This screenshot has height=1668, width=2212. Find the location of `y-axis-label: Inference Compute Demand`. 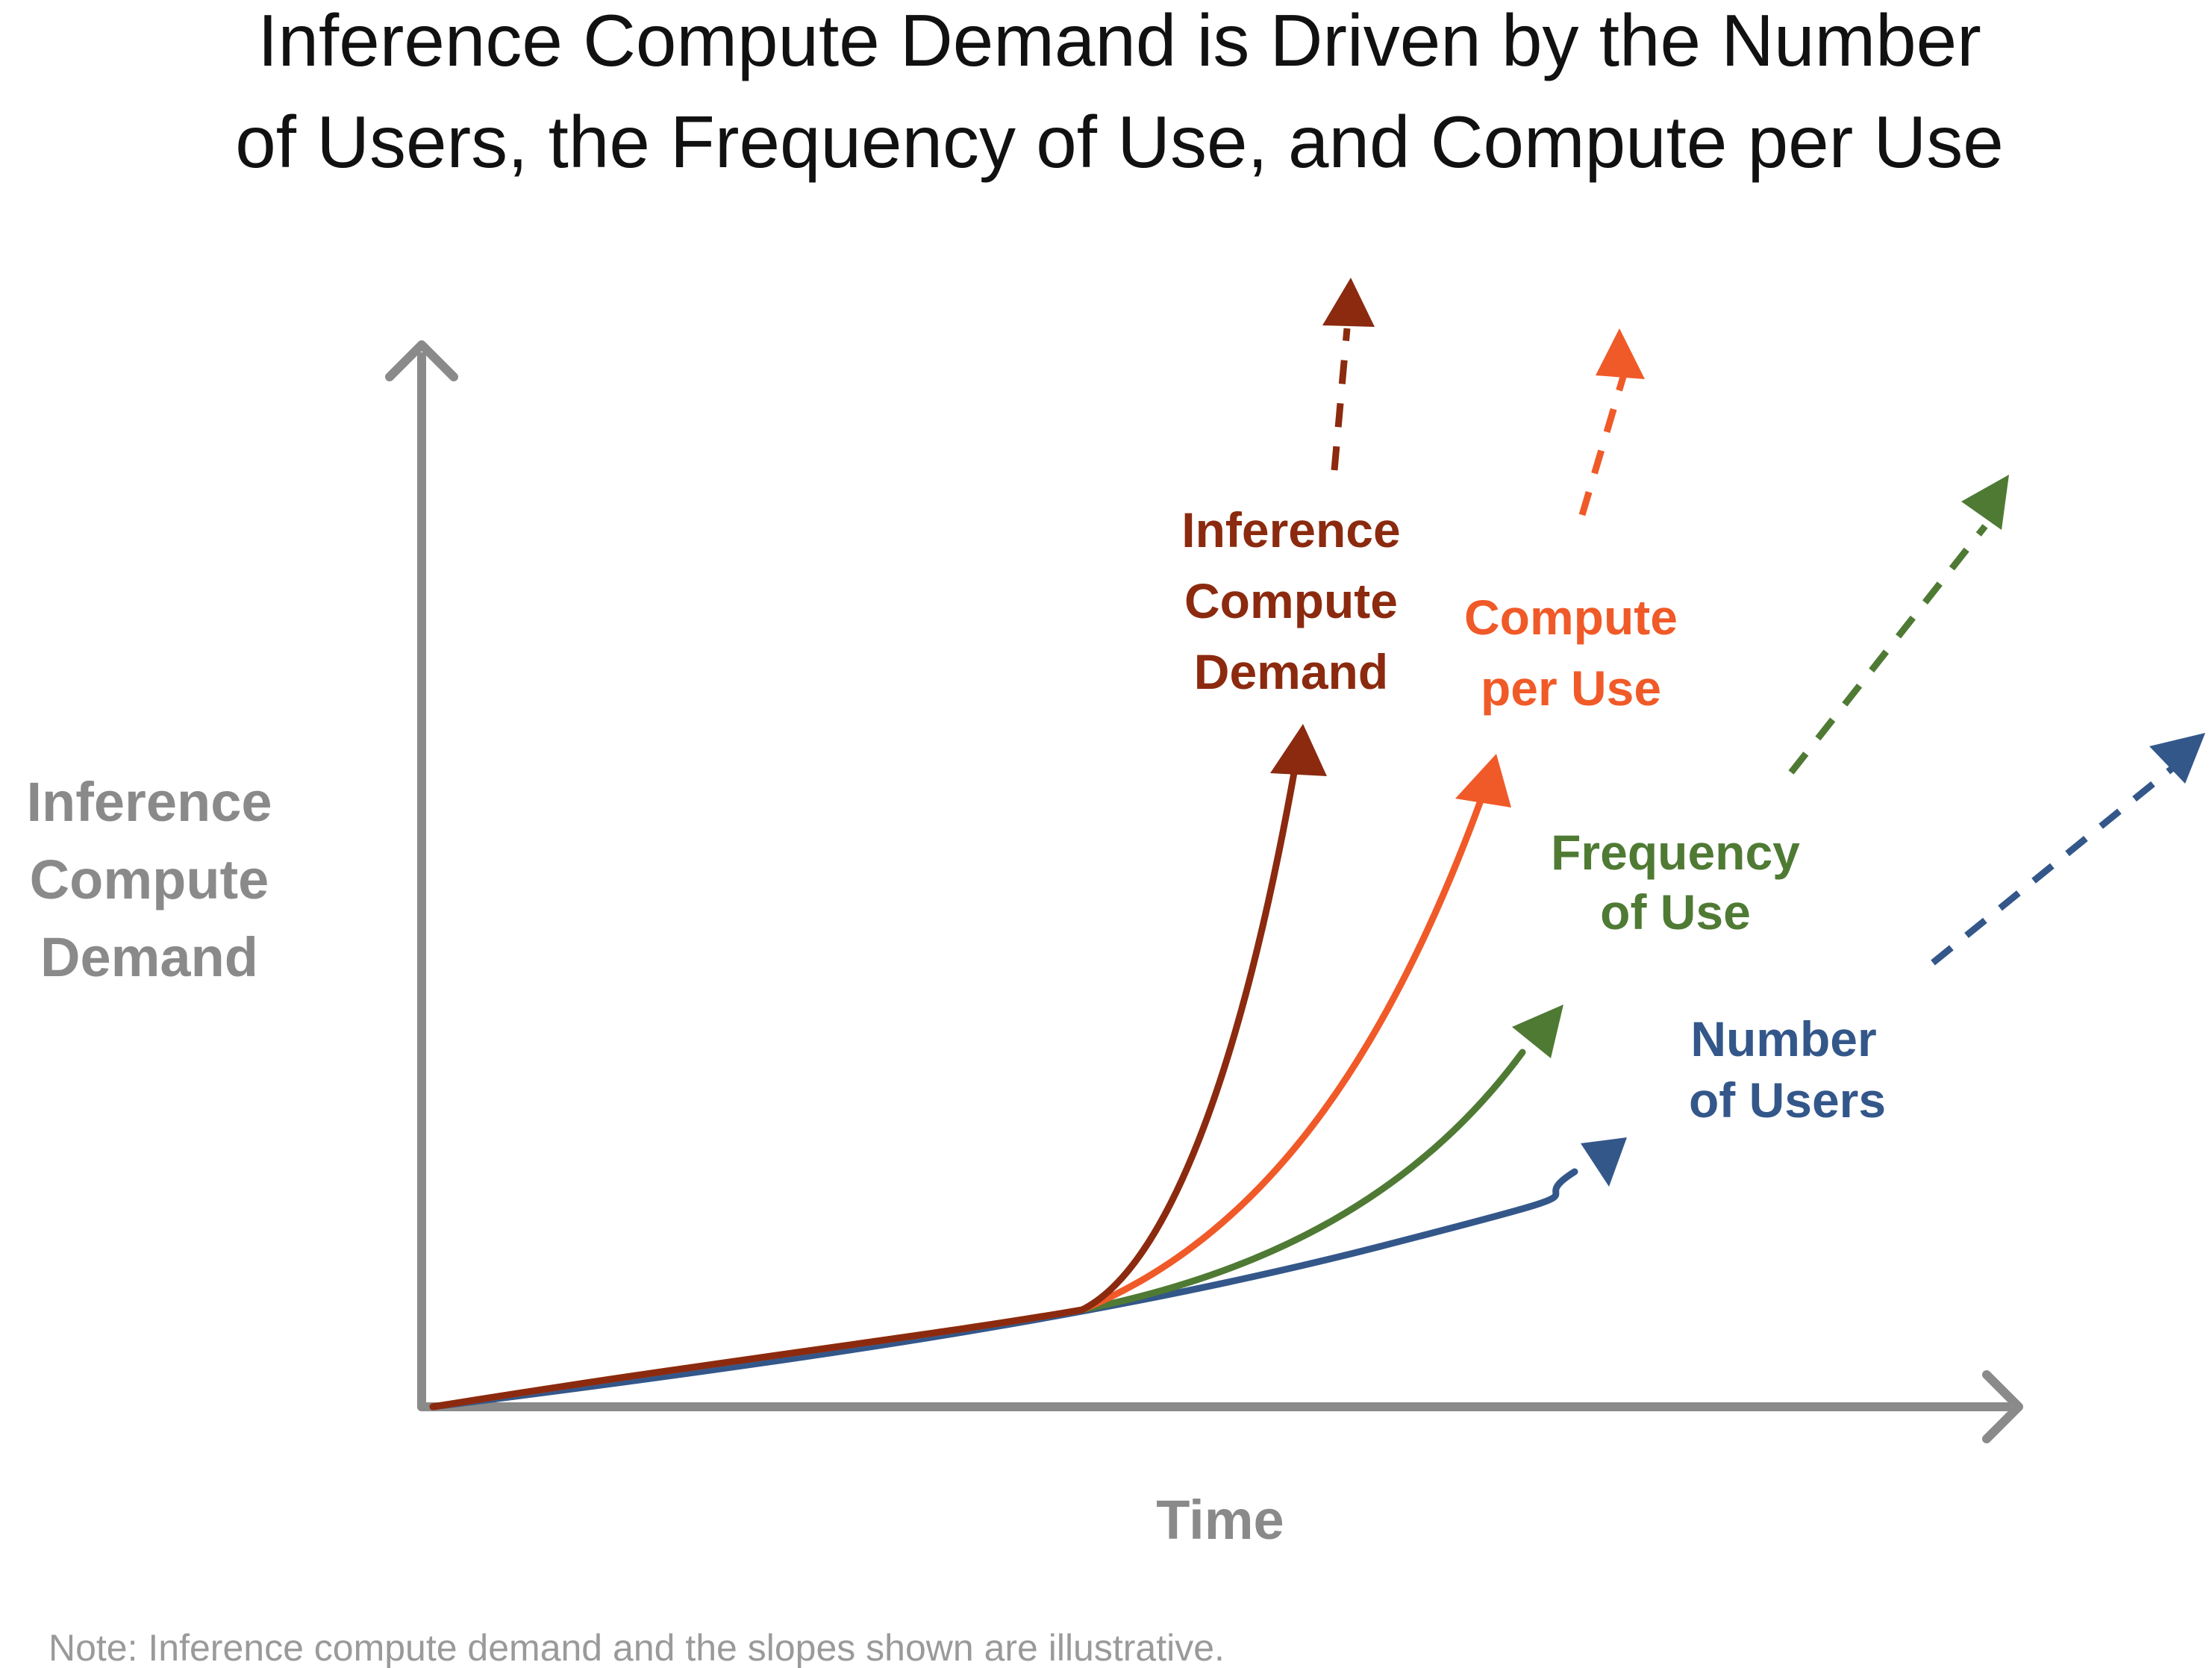

y-axis-label: Inference Compute Demand is located at coordinates (149, 879).